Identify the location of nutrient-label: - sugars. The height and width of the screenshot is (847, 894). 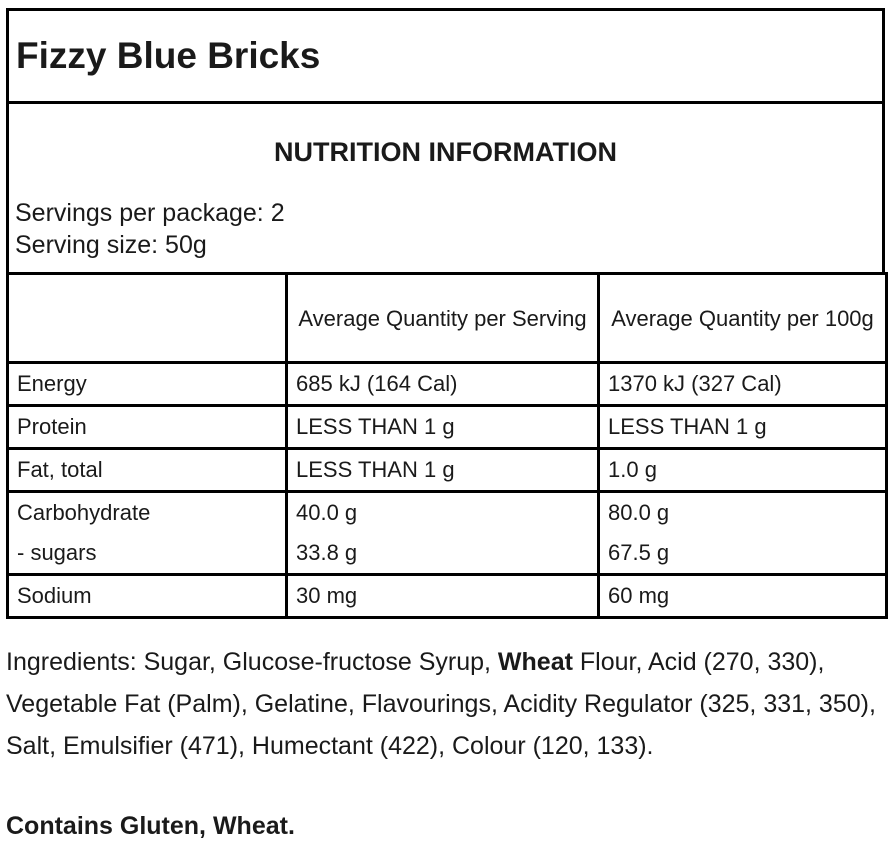
(147, 554).